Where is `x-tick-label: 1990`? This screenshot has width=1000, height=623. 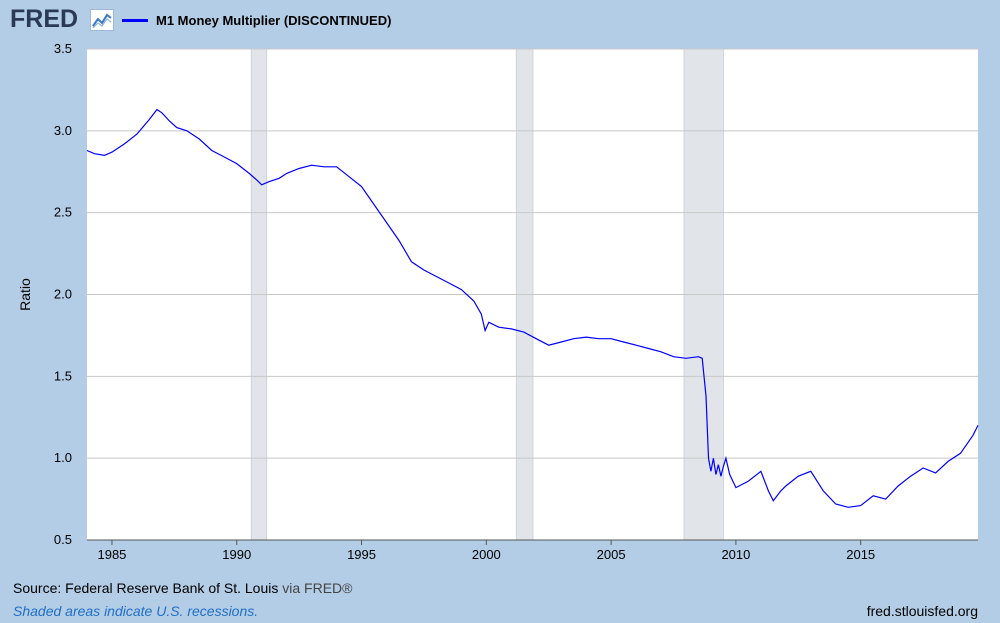 x-tick-label: 1990 is located at coordinates (236, 554).